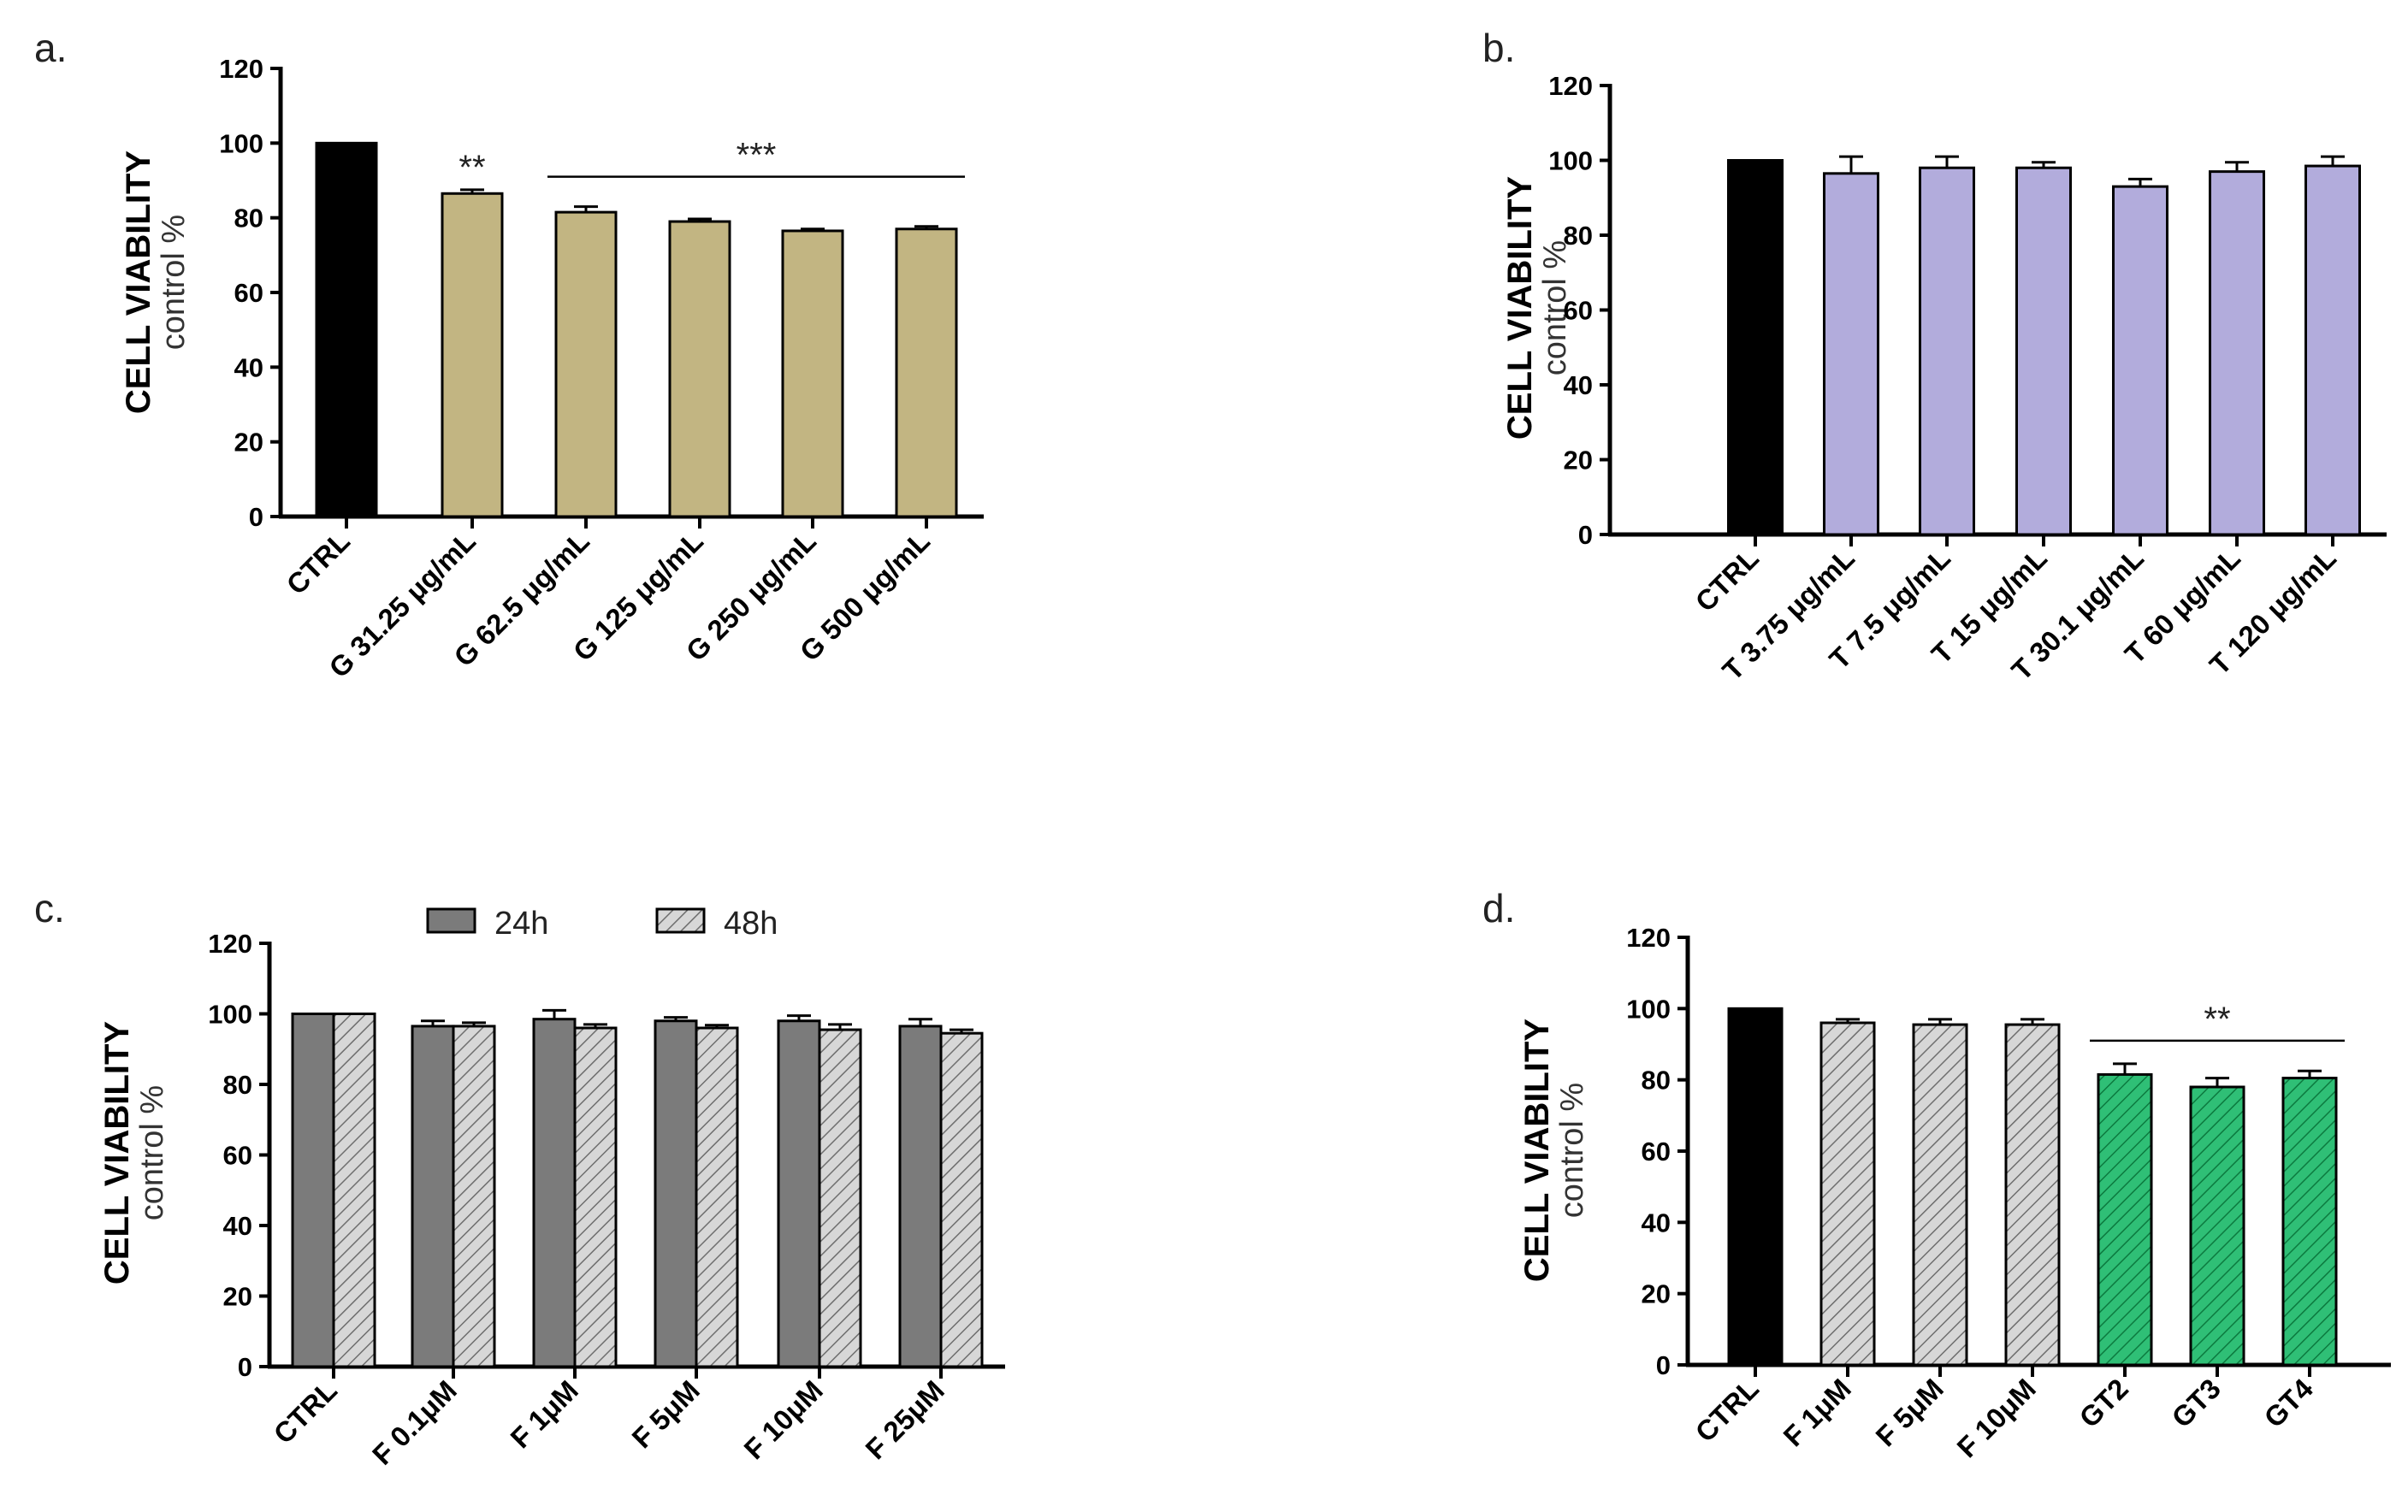 This screenshot has height=1512, width=2408. I want to click on panel-c-legend: 24h 48h, so click(602, 924).